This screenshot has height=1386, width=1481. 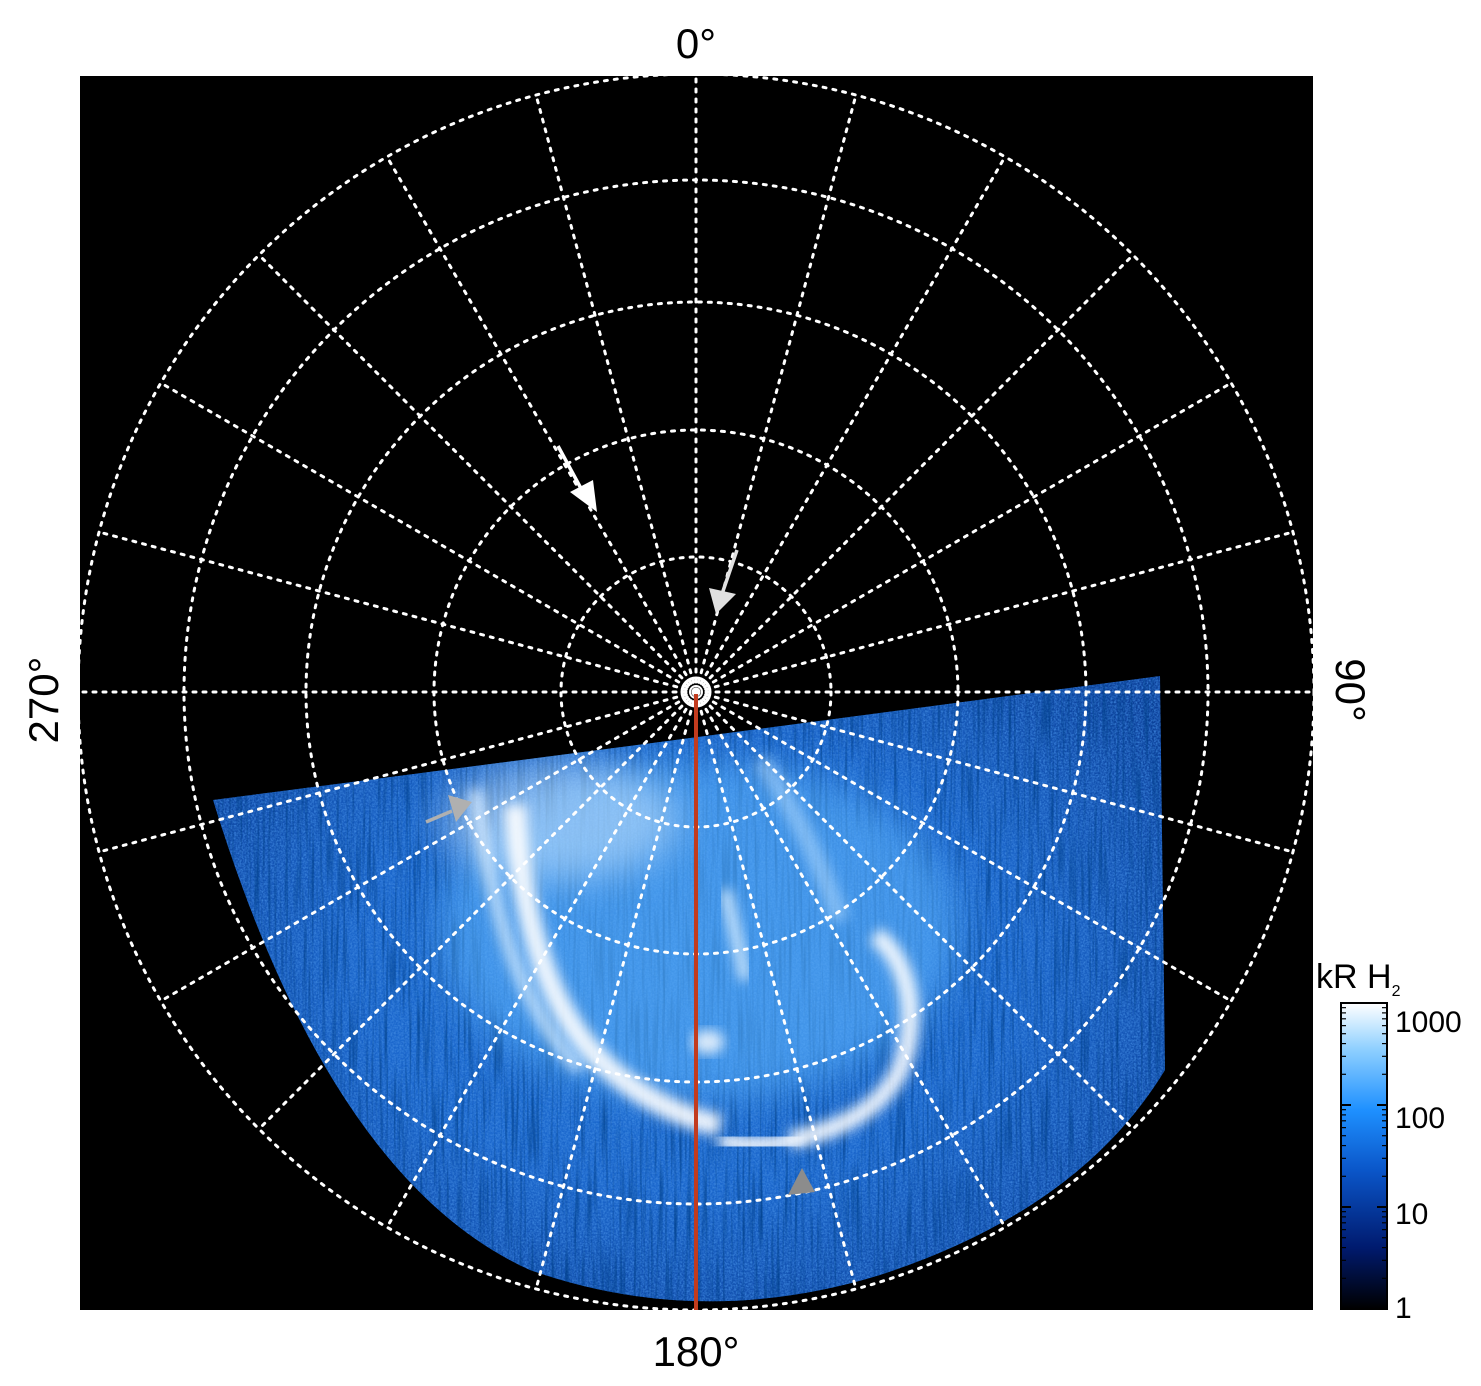 I want to click on colorbar-gradient, so click(x=1364, y=1156).